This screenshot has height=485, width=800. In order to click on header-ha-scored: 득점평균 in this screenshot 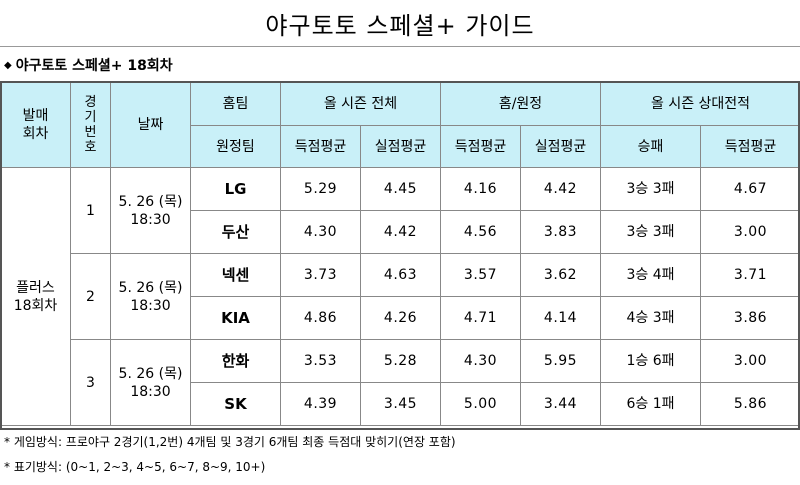, I will do `click(480, 146)`.